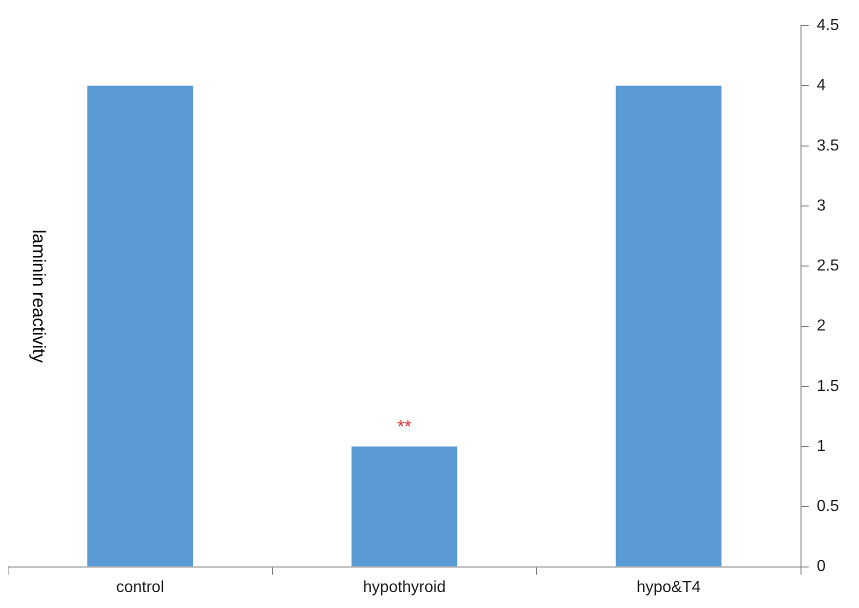 This screenshot has height=608, width=859. Describe the element at coordinates (821, 567) in the screenshot. I see `y-tick-label: 0` at that location.